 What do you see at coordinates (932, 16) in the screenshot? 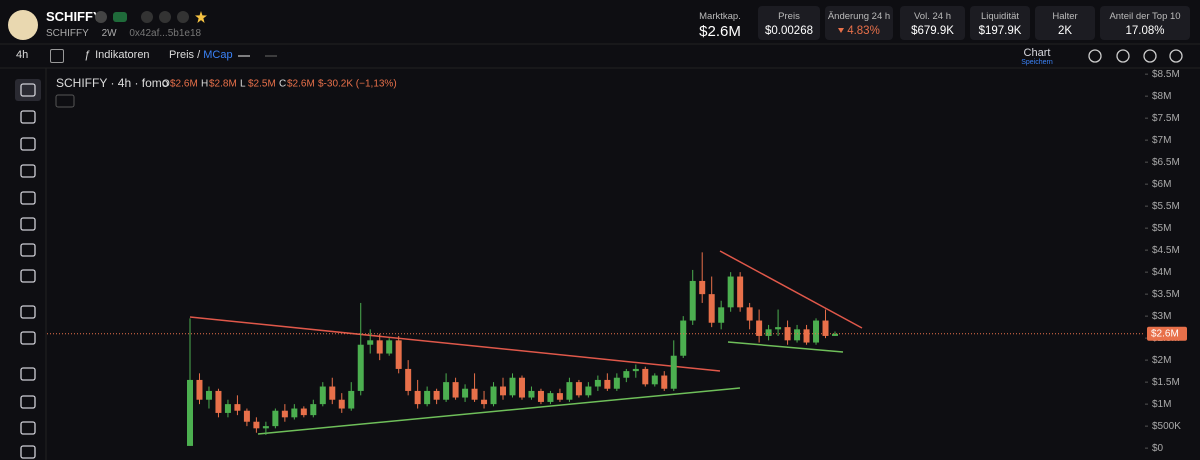
I see `stat-label: Vol. 24 h` at bounding box center [932, 16].